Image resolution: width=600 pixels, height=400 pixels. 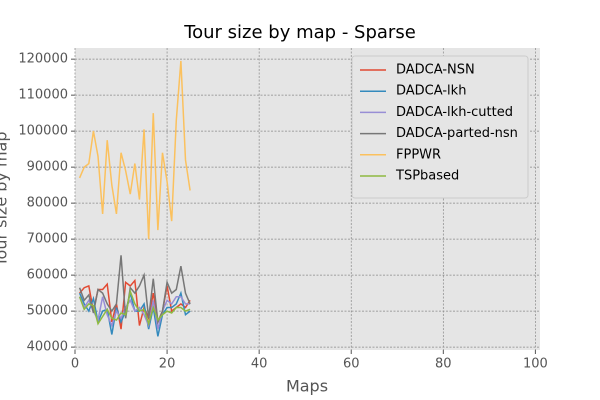 I want to click on legend-label: DADCA-lkh, so click(x=431, y=91).